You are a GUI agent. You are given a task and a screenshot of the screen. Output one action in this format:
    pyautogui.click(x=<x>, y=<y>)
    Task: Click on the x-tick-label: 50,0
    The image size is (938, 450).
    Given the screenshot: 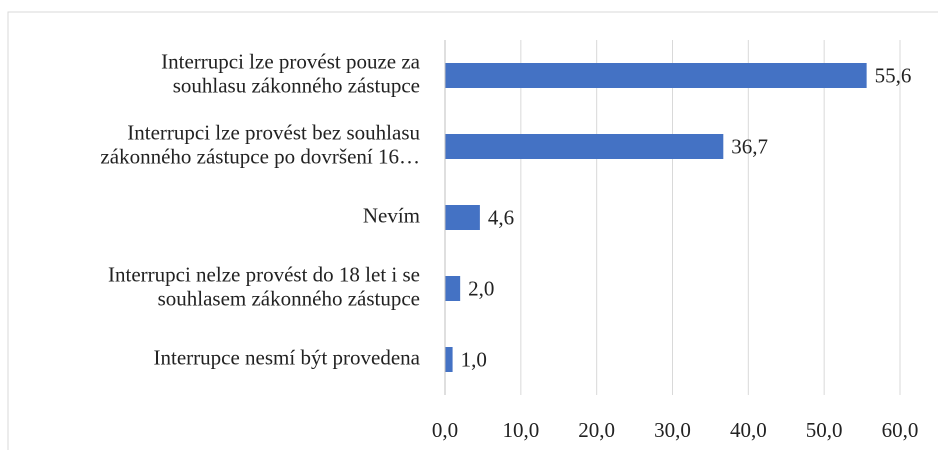 What is the action you would take?
    pyautogui.click(x=824, y=430)
    